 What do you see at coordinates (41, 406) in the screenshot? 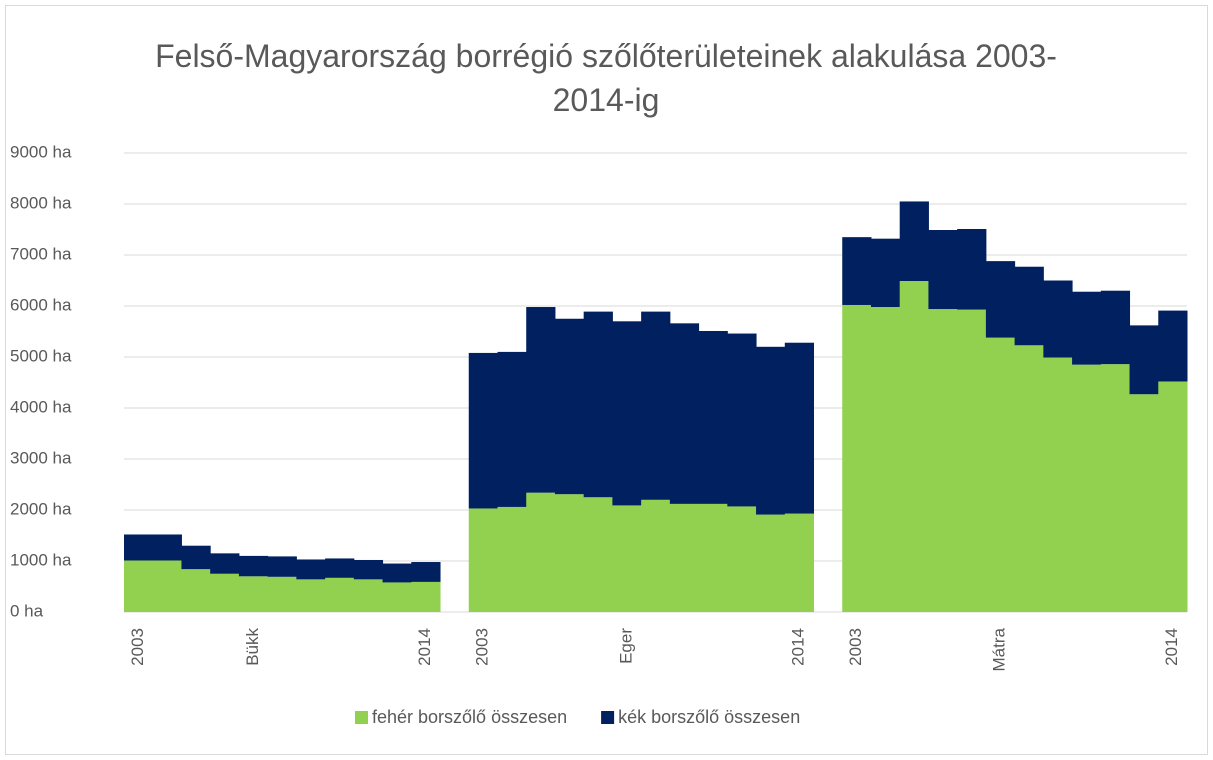
I see `y-tick-label: 4000 ha` at bounding box center [41, 406].